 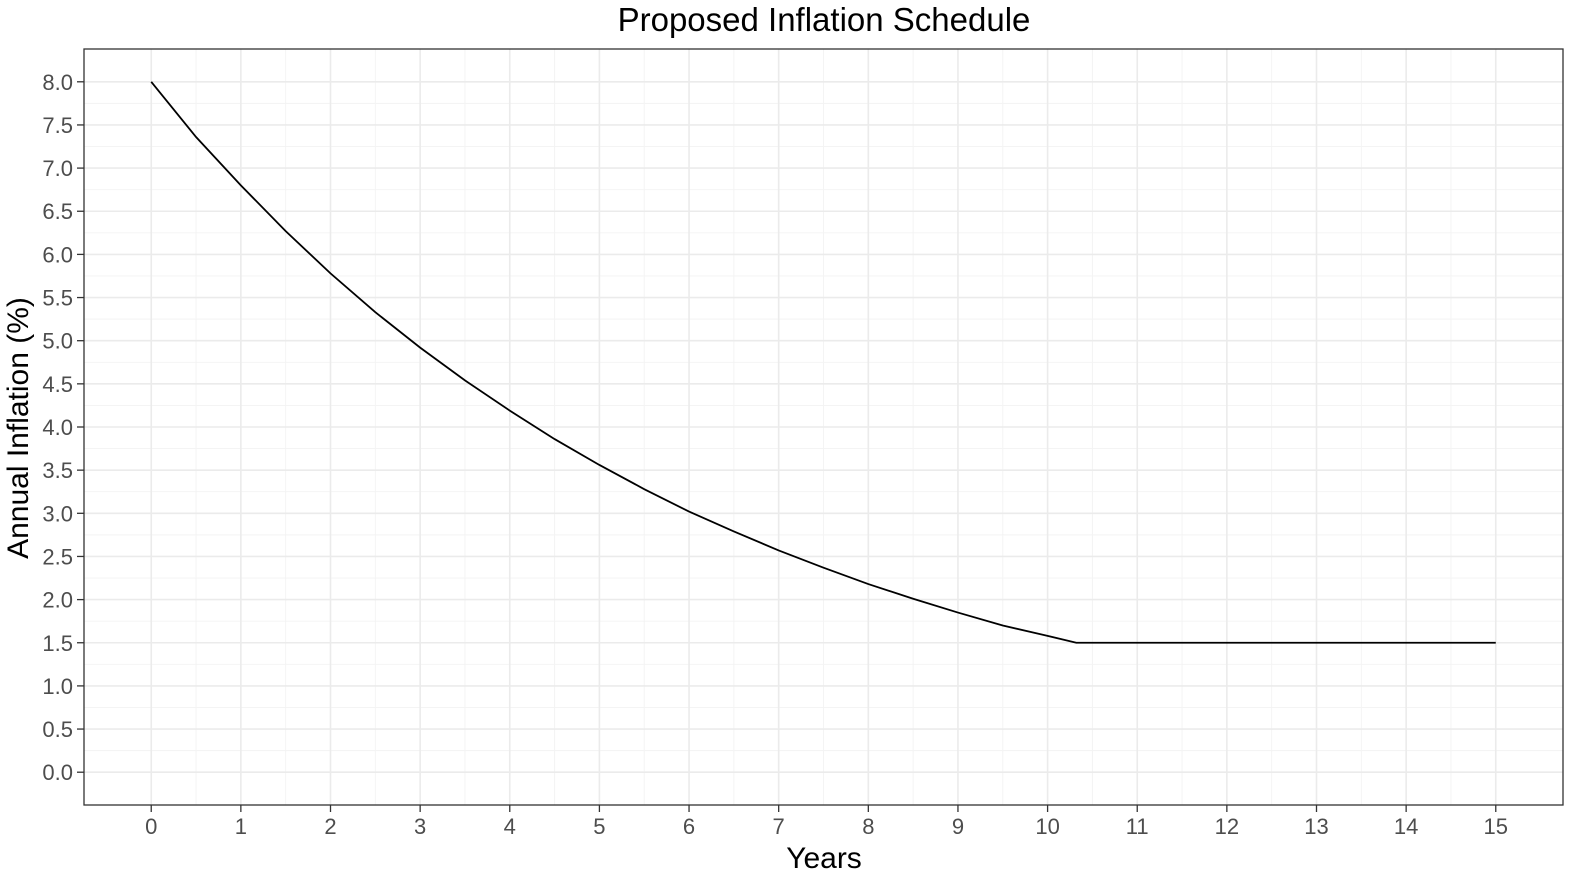 I want to click on y-tick-label: 1.5, so click(x=57, y=643).